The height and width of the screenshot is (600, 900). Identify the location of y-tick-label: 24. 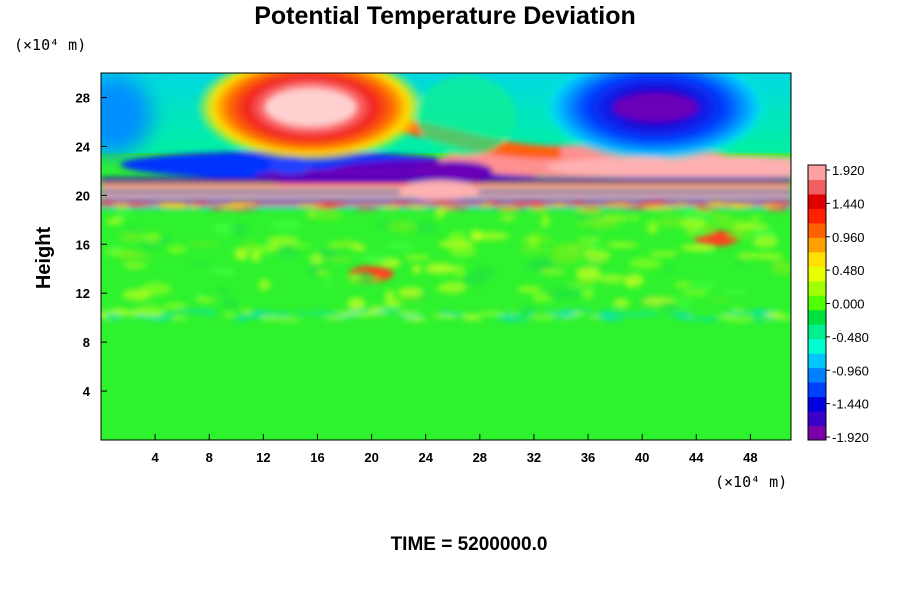
(83, 146).